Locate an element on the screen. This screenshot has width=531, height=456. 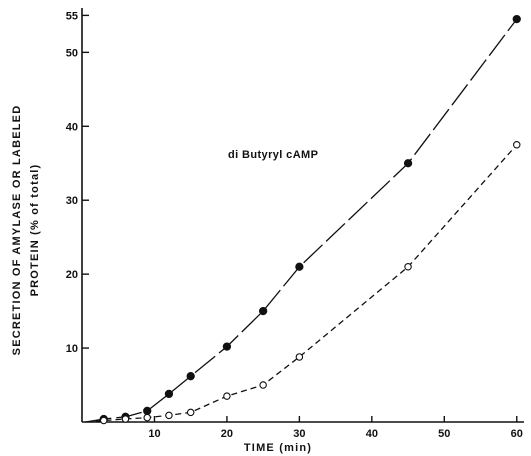
y-axis-label-line2: PROTEIN (% of total) is located at coordinates (35, 230).